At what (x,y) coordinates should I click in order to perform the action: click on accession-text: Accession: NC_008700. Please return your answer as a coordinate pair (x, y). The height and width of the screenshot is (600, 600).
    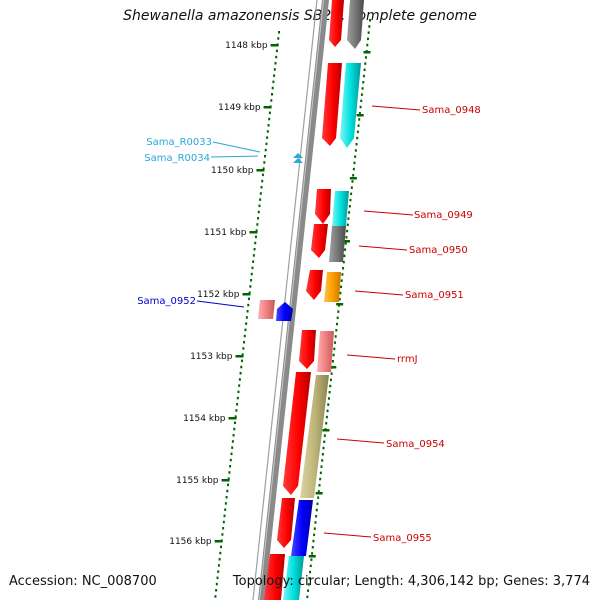
    Looking at the image, I should click on (83, 581).